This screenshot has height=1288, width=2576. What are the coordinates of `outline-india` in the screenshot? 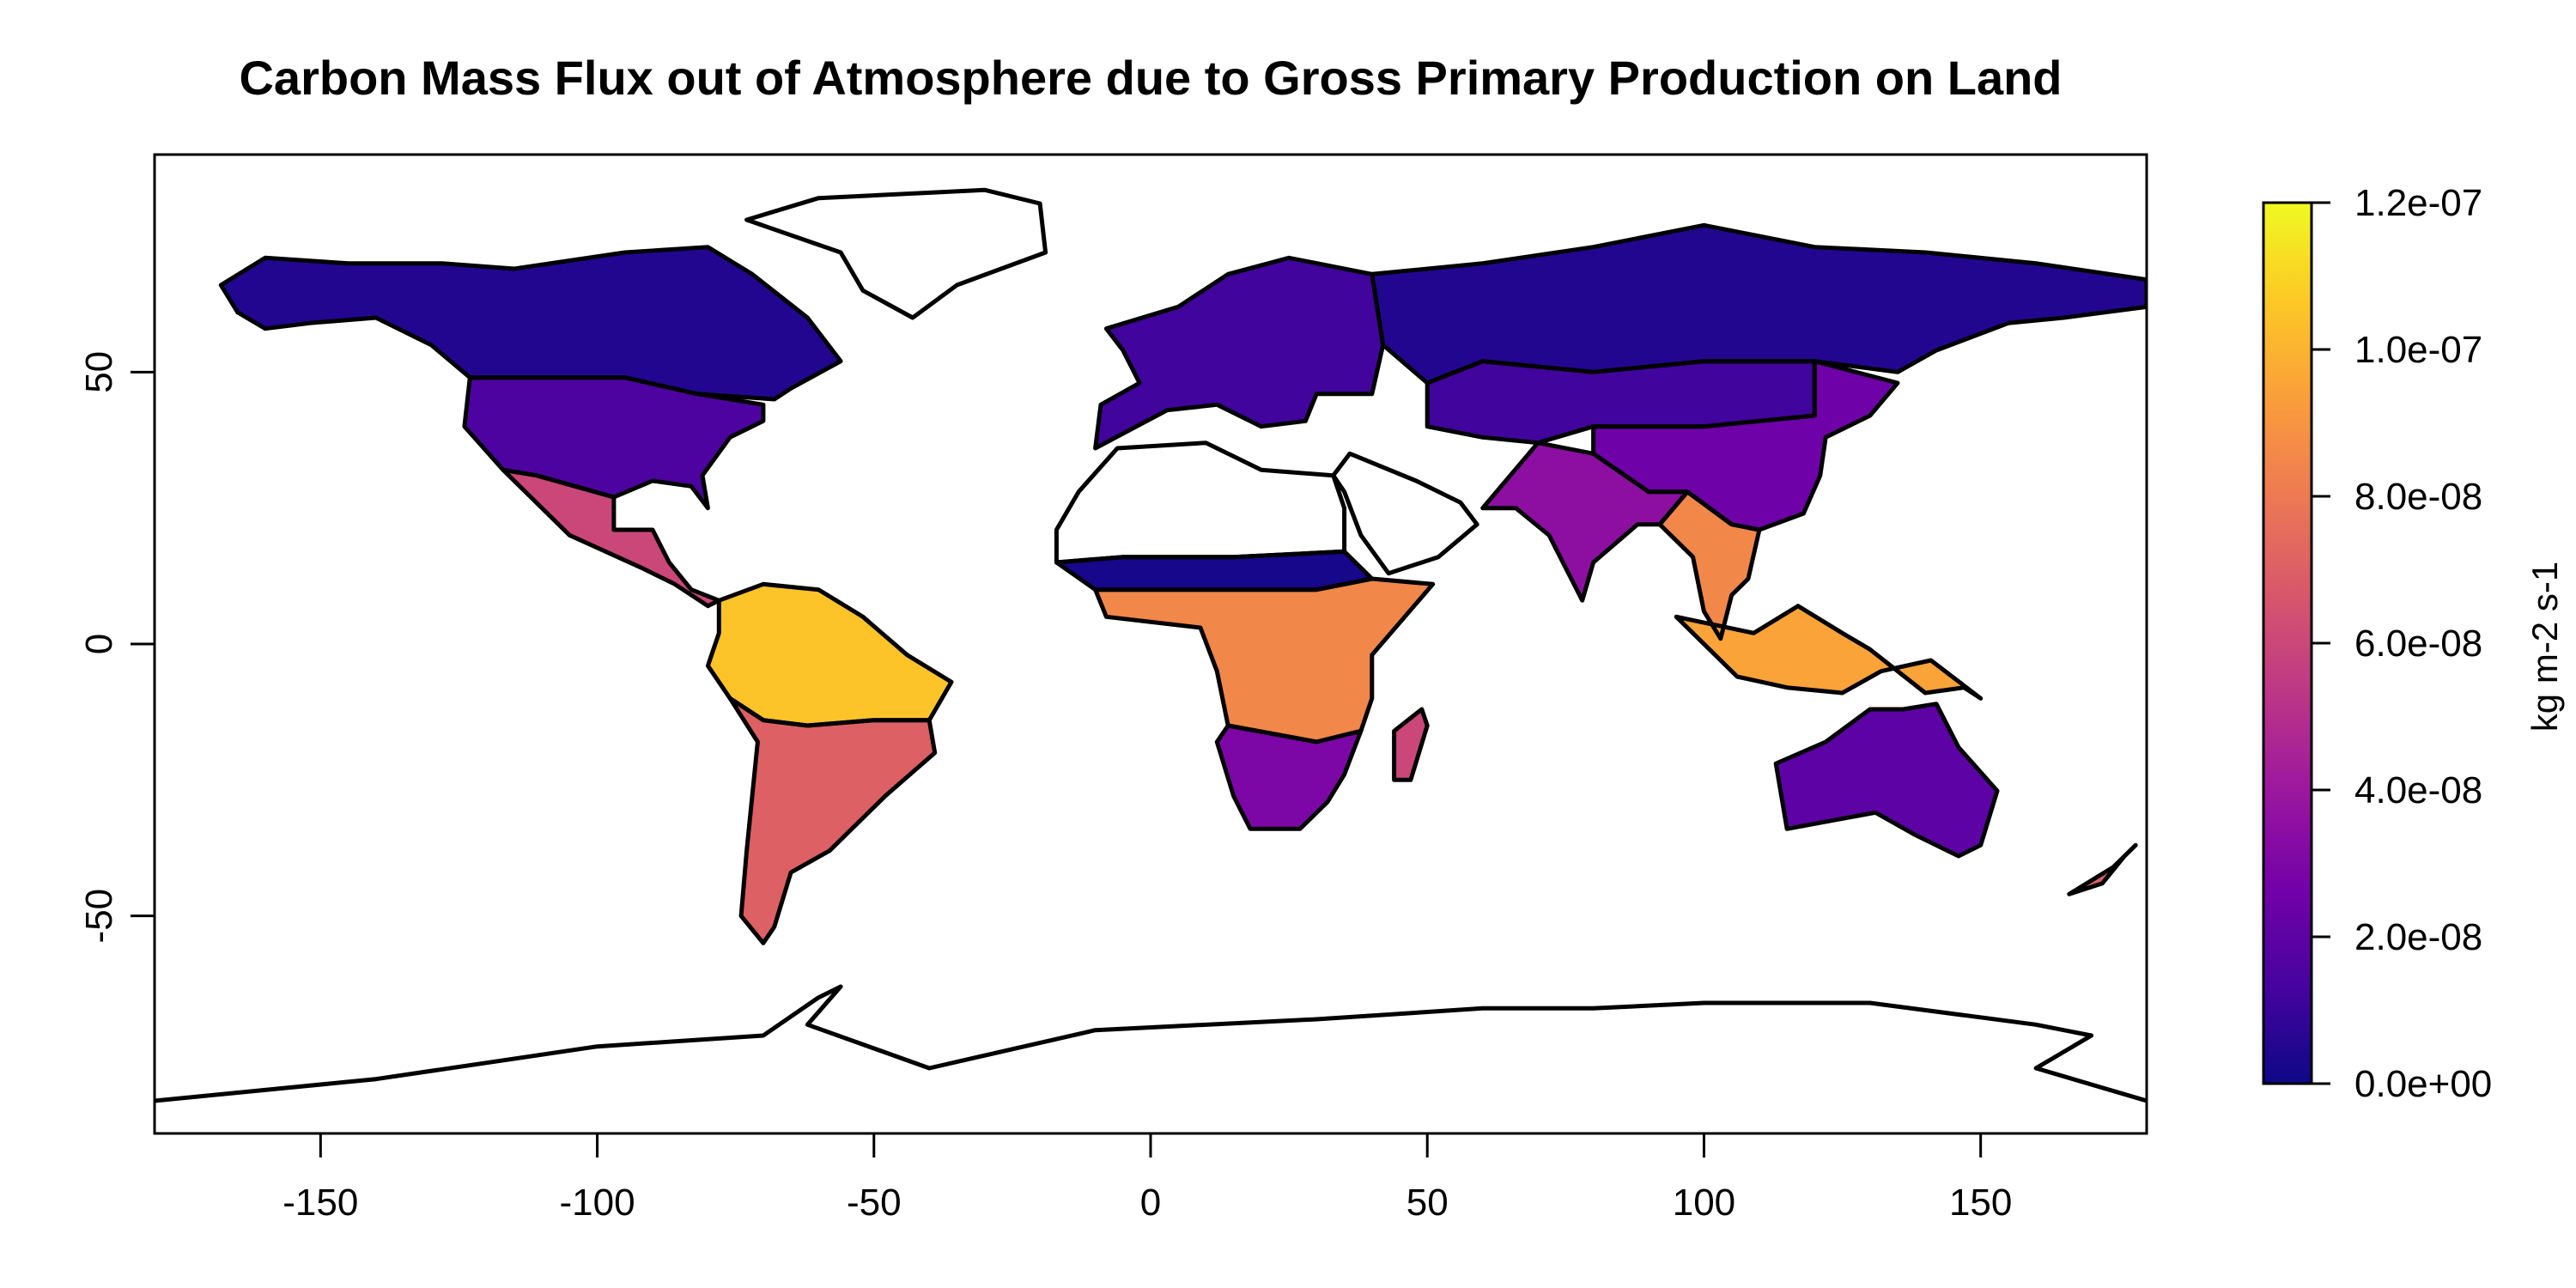 It's located at (1585, 521).